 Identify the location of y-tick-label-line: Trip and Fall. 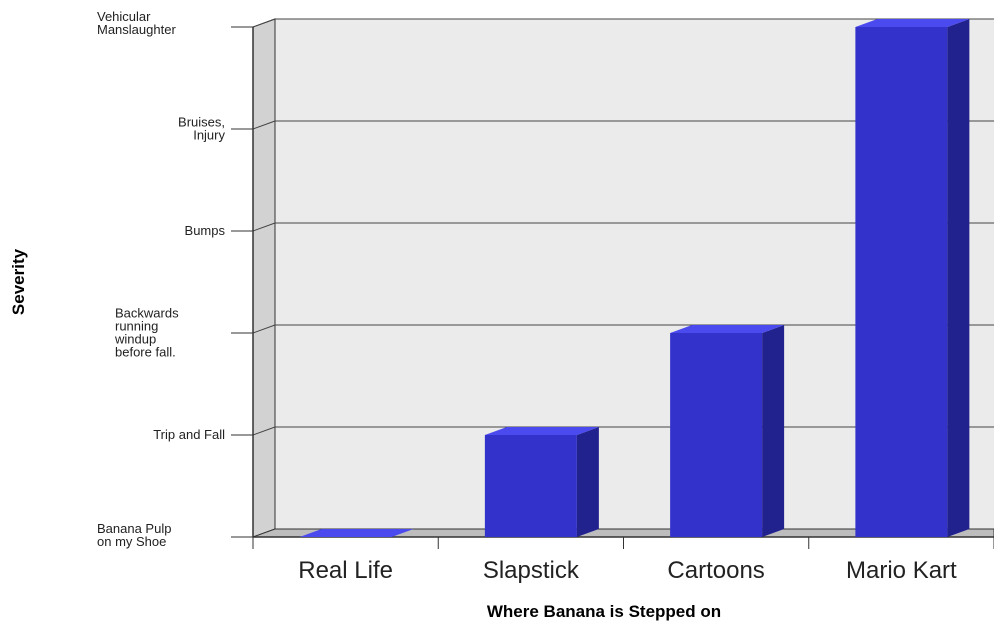
(189, 434).